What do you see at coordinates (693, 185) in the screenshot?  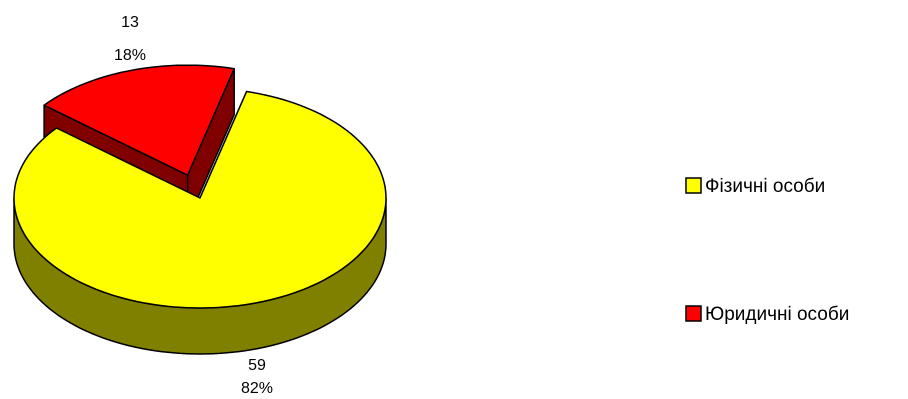 I see `legend-swatch-individuals` at bounding box center [693, 185].